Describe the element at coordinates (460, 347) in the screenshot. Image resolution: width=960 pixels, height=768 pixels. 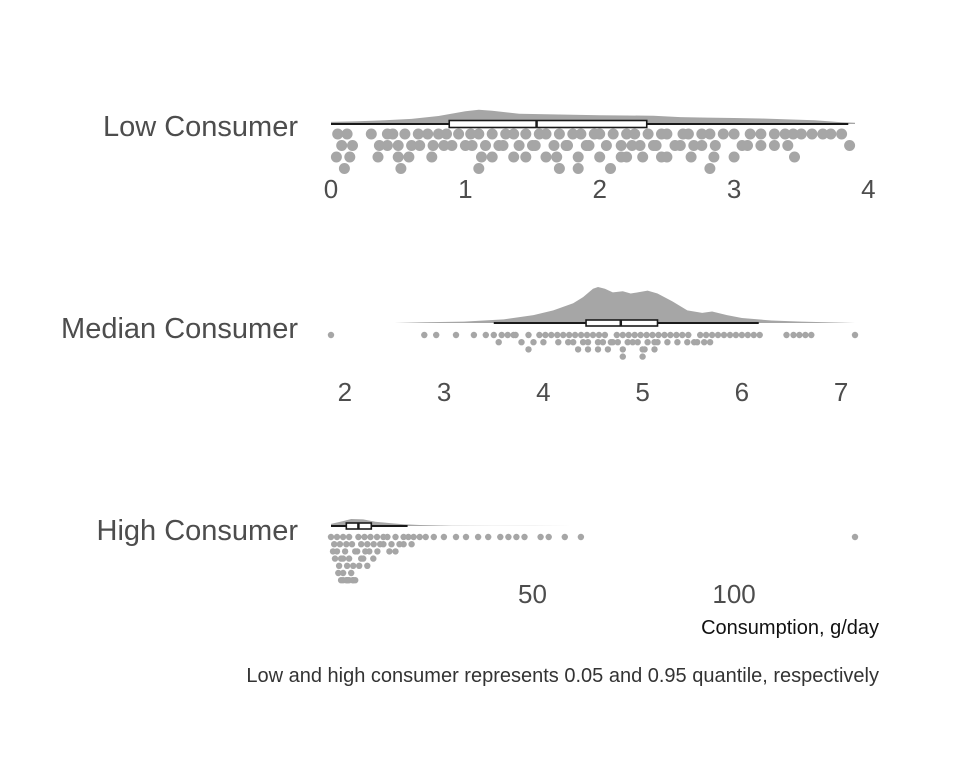
I see `panel-median-consumer: Median Consumer 2 3 4 5 6 7` at that location.